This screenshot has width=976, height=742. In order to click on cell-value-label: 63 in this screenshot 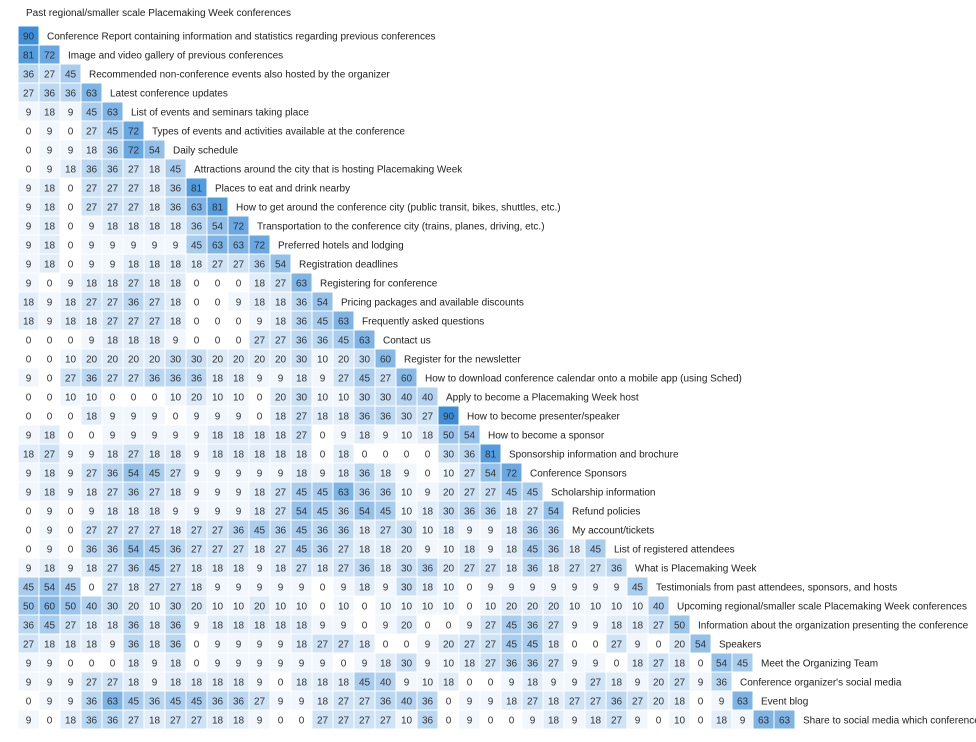, I will do `click(344, 322)`.